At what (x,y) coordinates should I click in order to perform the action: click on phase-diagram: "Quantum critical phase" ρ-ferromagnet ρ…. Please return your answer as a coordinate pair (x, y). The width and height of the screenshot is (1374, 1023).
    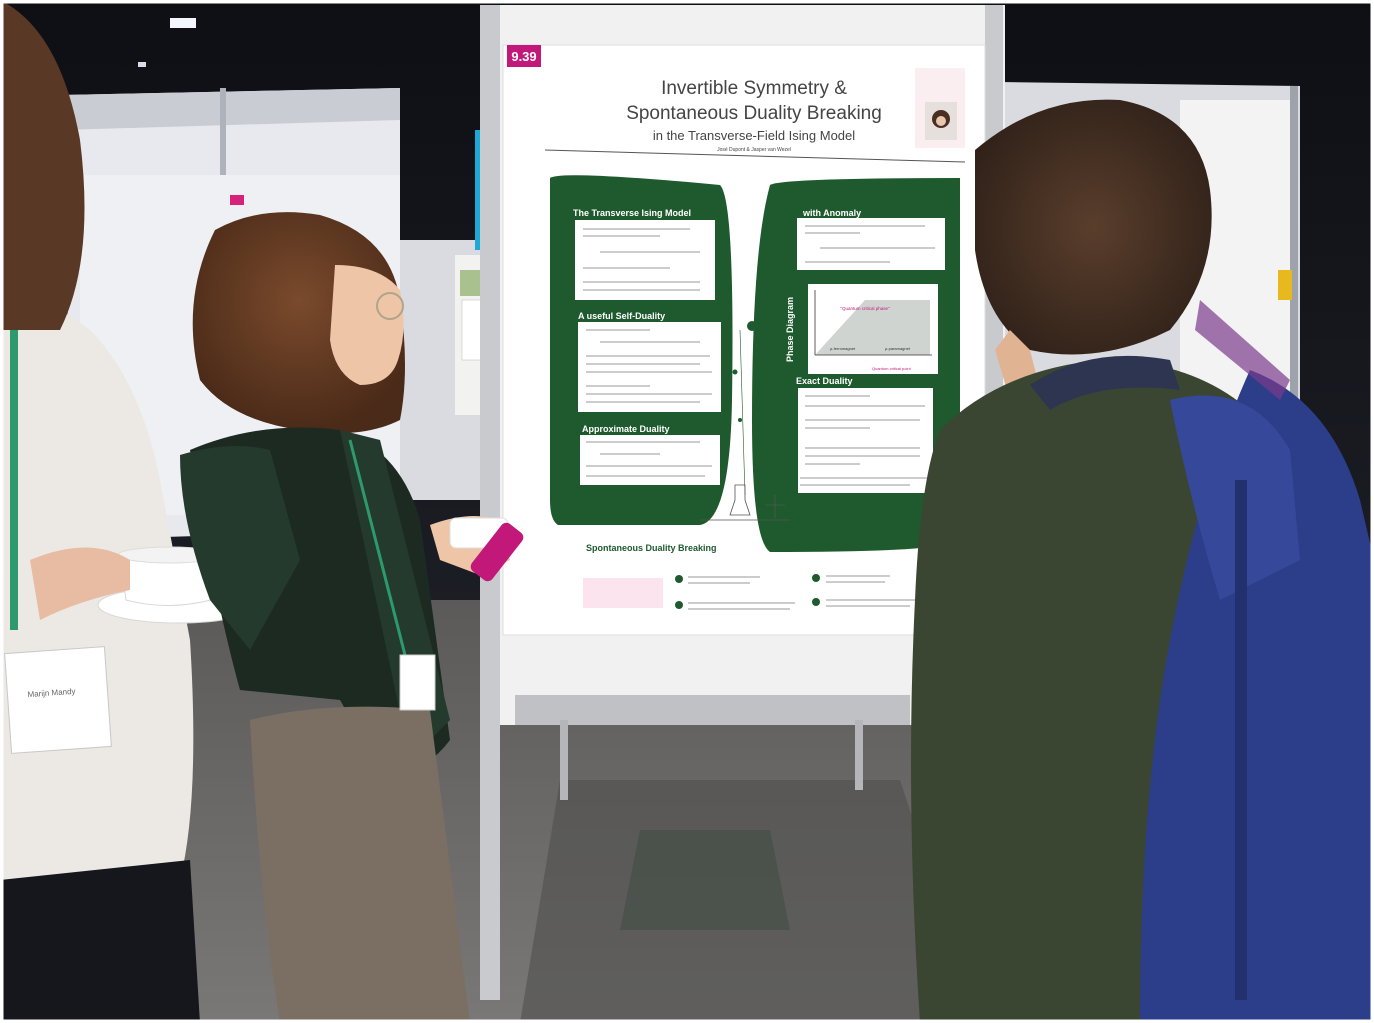
    Looking at the image, I should click on (873, 329).